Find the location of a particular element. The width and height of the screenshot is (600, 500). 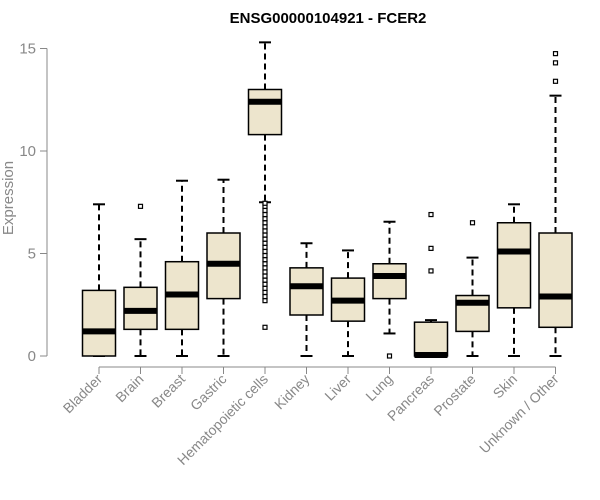

x-tick-label-liver: Liver is located at coordinates (337, 387).